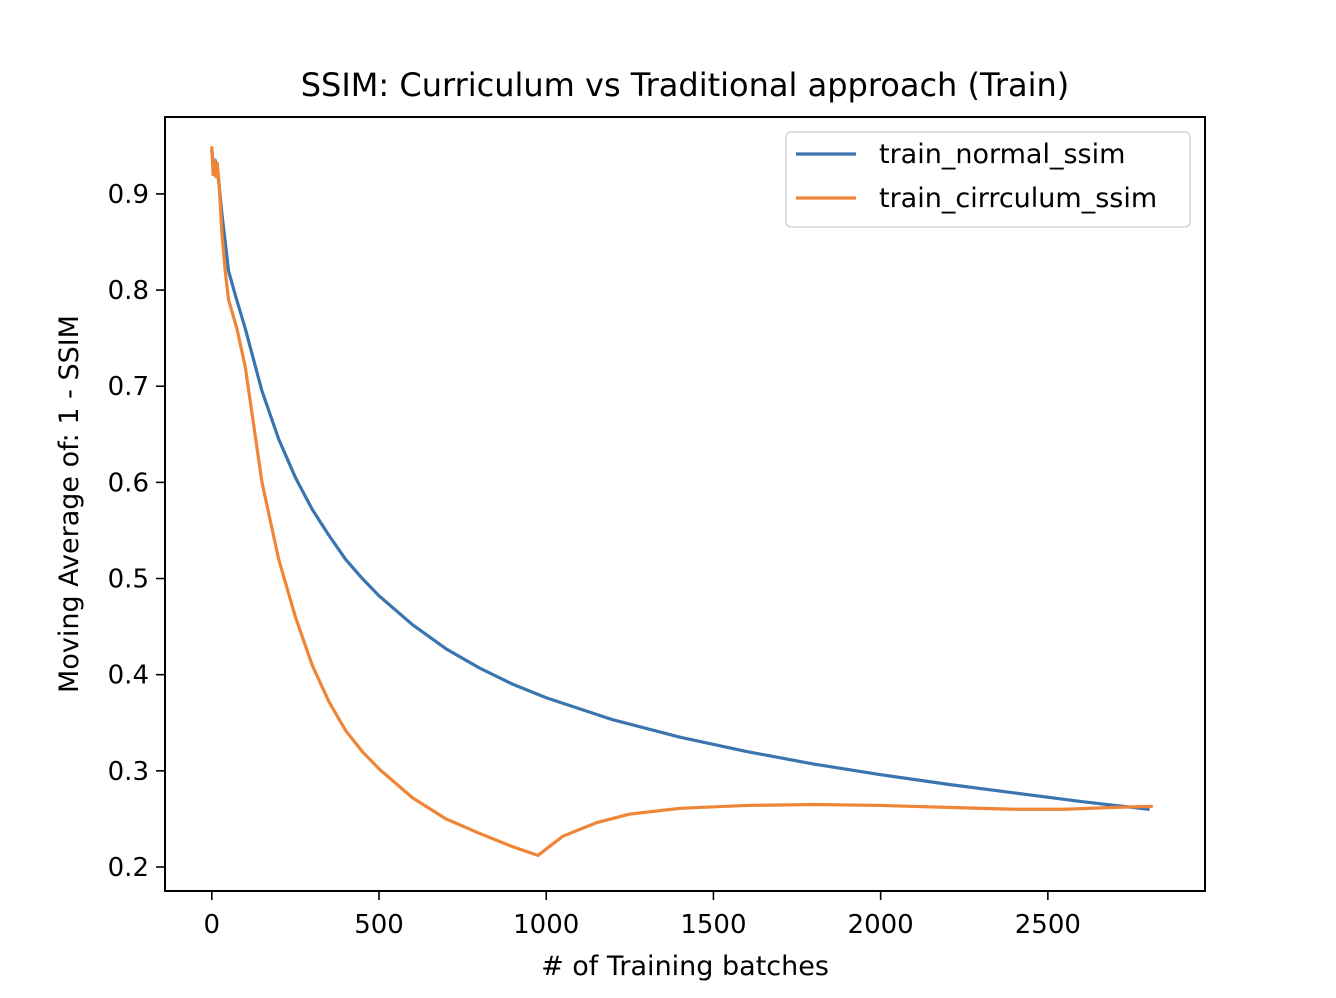  What do you see at coordinates (128, 868) in the screenshot?
I see `y-tick-label-0: 0.2` at bounding box center [128, 868].